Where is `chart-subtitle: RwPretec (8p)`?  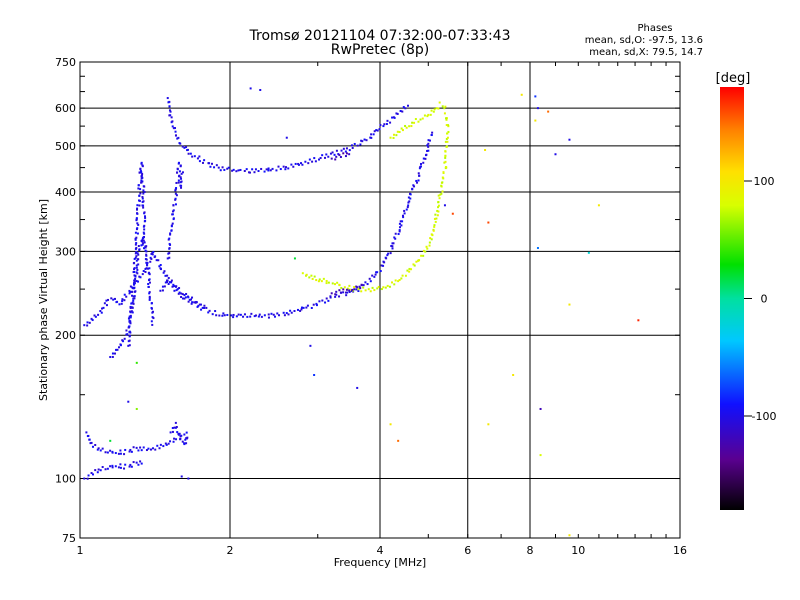
chart-subtitle: RwPretec (8p) is located at coordinates (380, 50).